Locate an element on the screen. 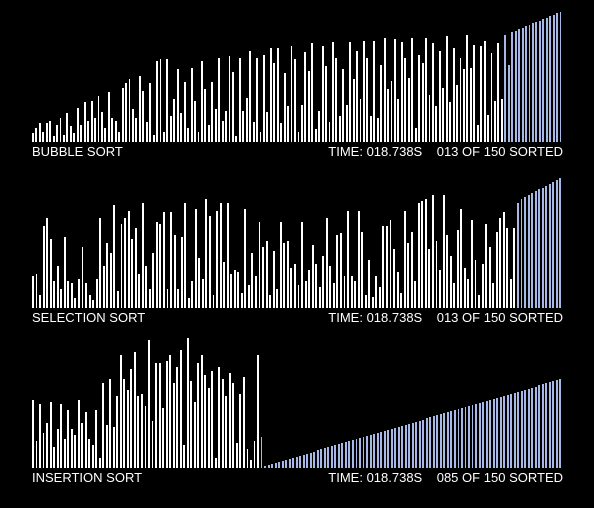 This screenshot has width=594, height=508. sorted-count: 085 is located at coordinates (447, 477).